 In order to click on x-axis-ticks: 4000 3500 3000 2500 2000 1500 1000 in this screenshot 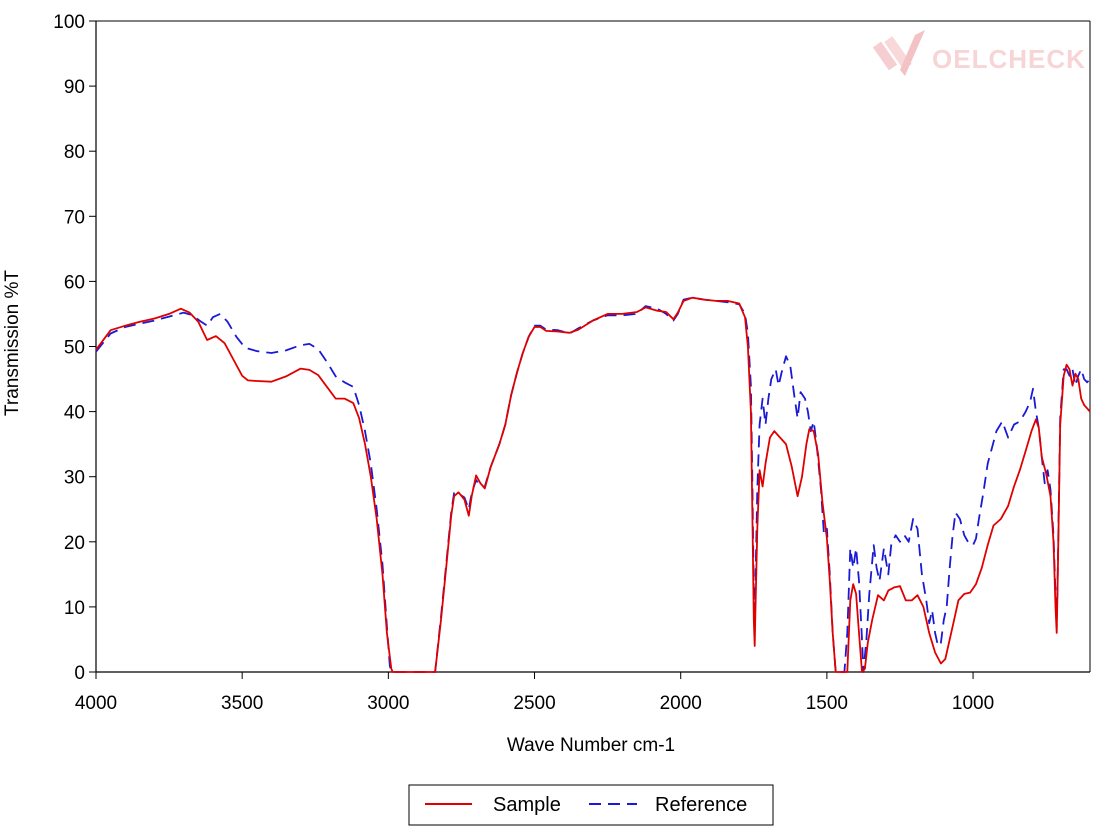, I will do `click(534, 693)`.